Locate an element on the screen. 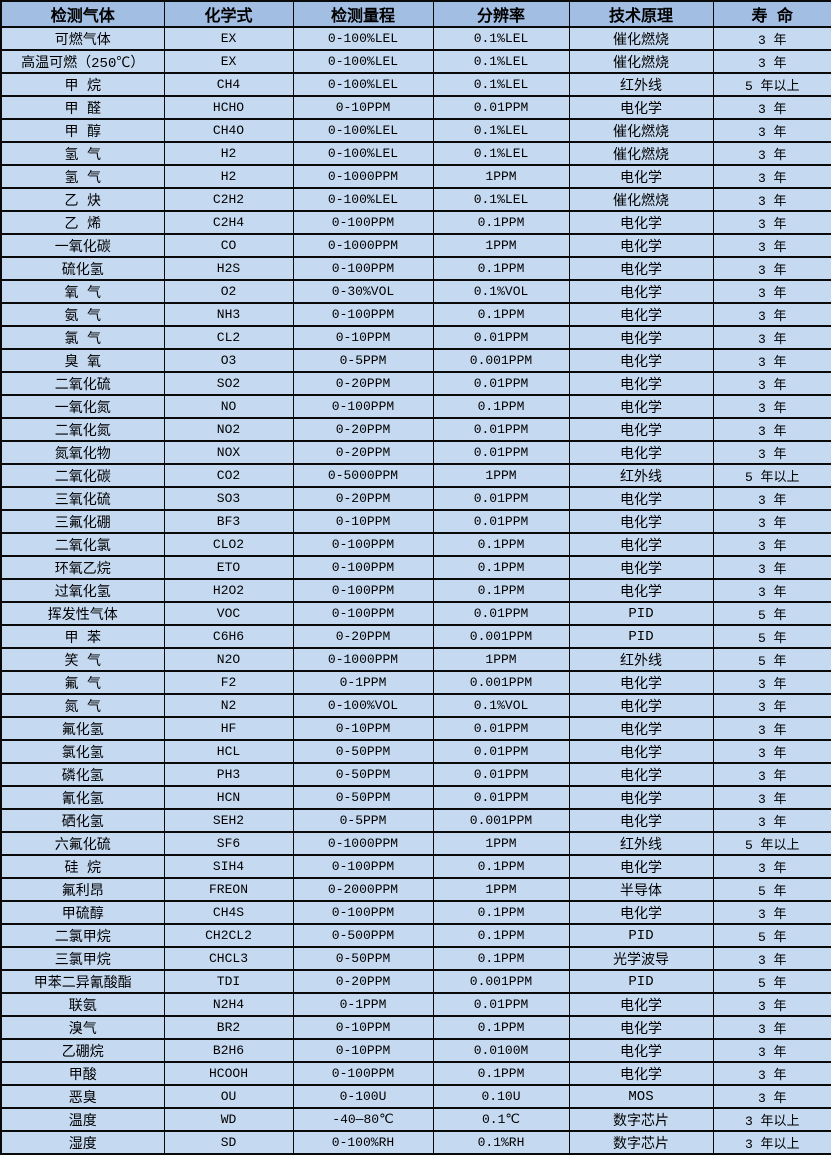 This screenshot has height=1155, width=831. cell-gas-name: 二氧化碳 is located at coordinates (82, 475).